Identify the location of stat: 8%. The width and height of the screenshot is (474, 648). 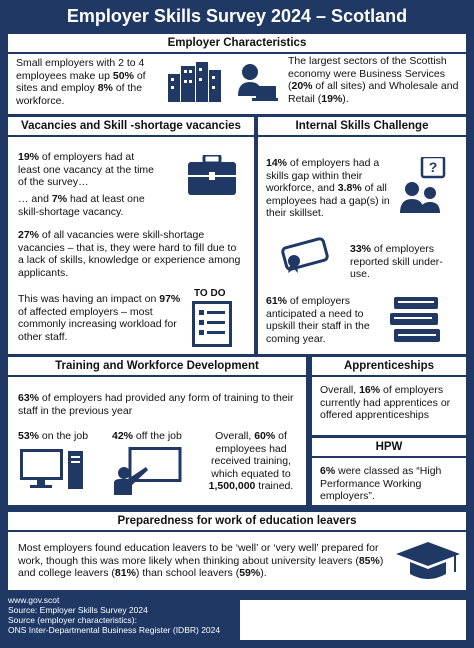
(105, 88).